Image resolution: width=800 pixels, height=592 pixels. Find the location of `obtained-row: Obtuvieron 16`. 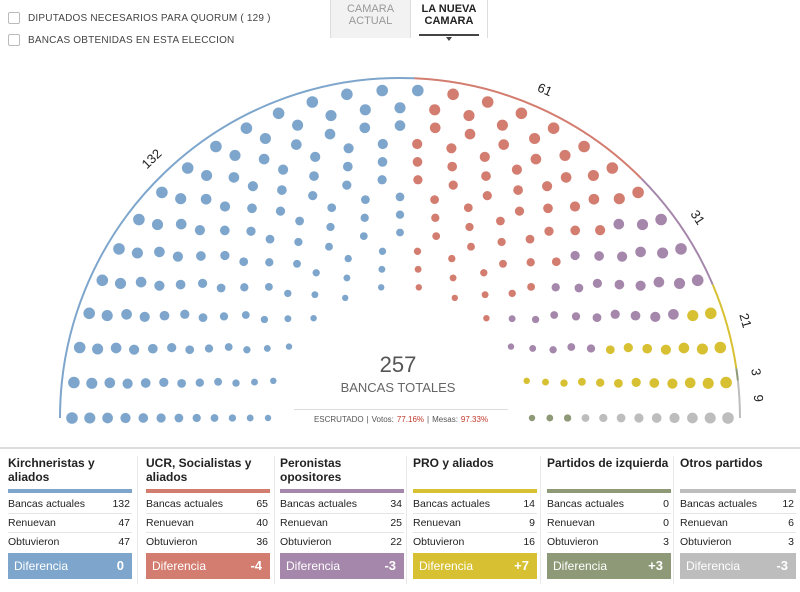

obtained-row: Obtuvieron 16 is located at coordinates (475, 542).